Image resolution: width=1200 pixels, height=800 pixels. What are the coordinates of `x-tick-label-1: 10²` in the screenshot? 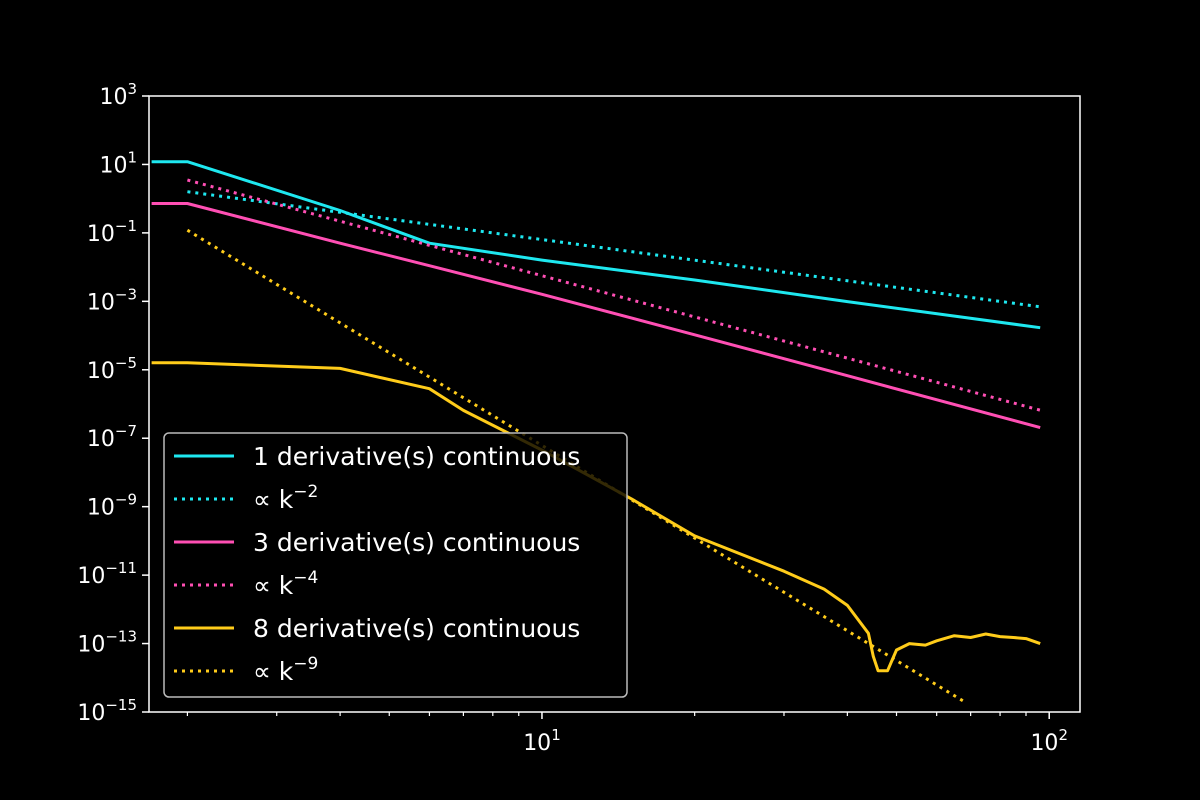 It's located at (1049, 741).